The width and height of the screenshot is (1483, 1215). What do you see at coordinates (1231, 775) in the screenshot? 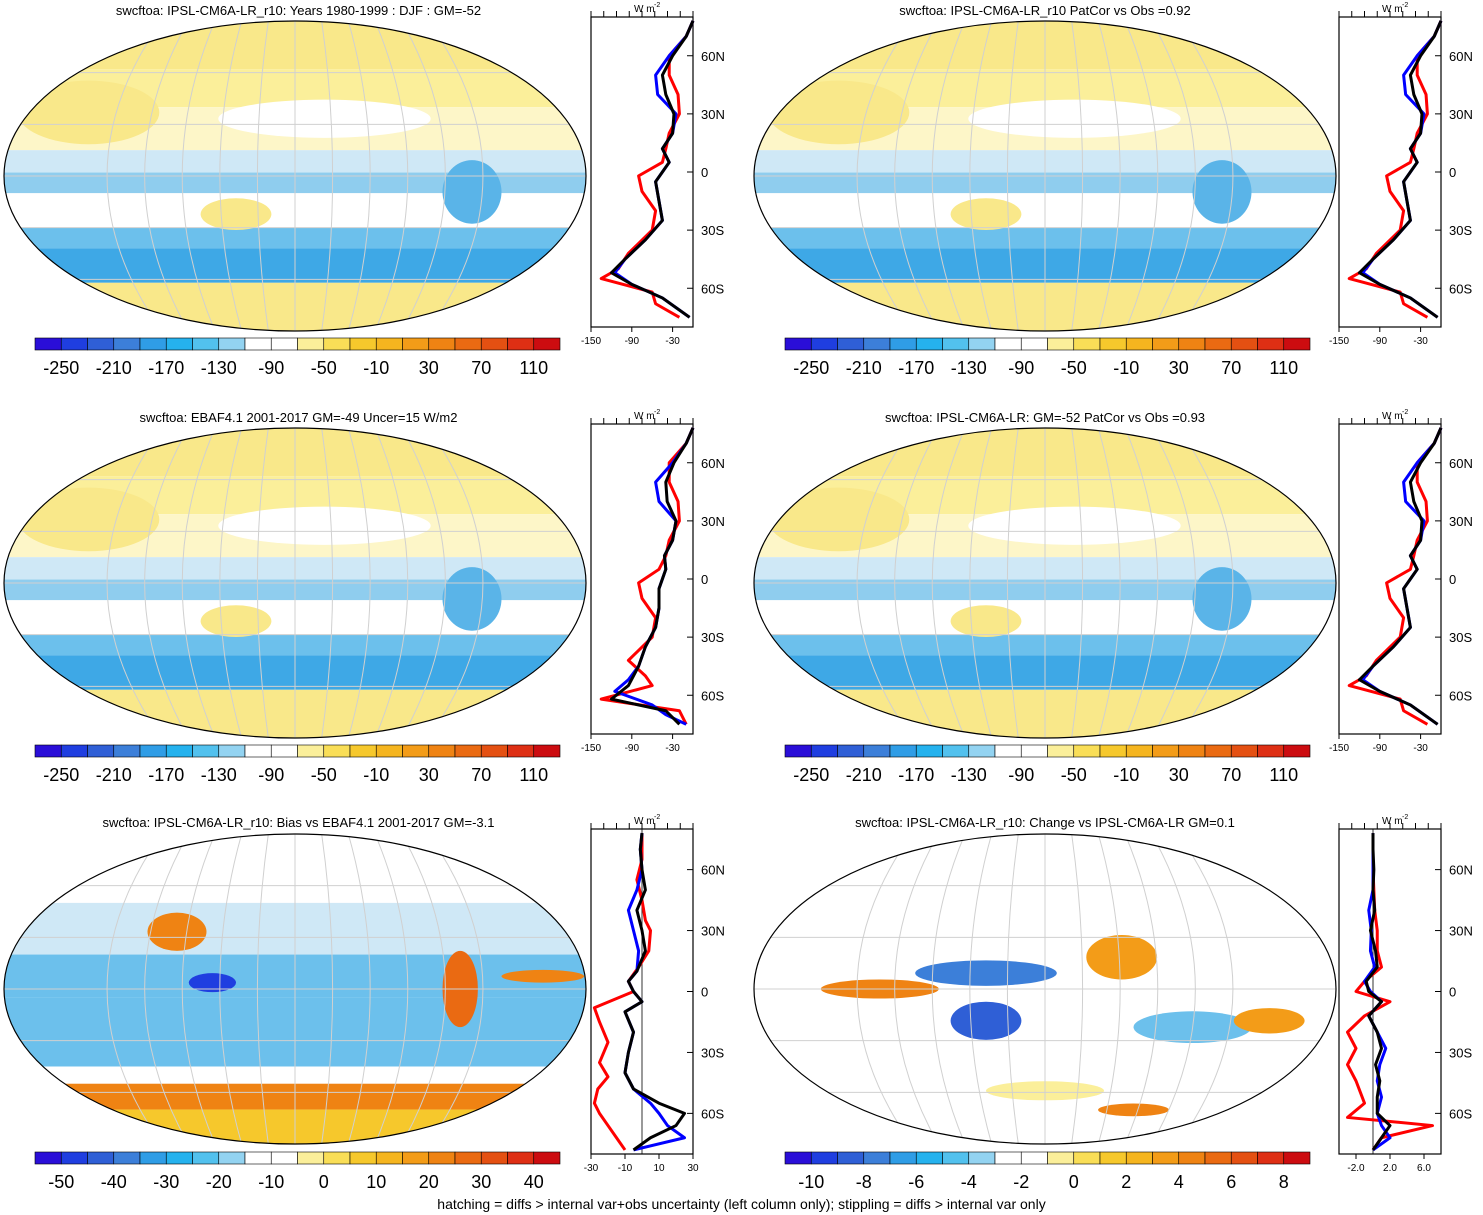
I see `colorbar-tick-label: 70` at bounding box center [1231, 775].